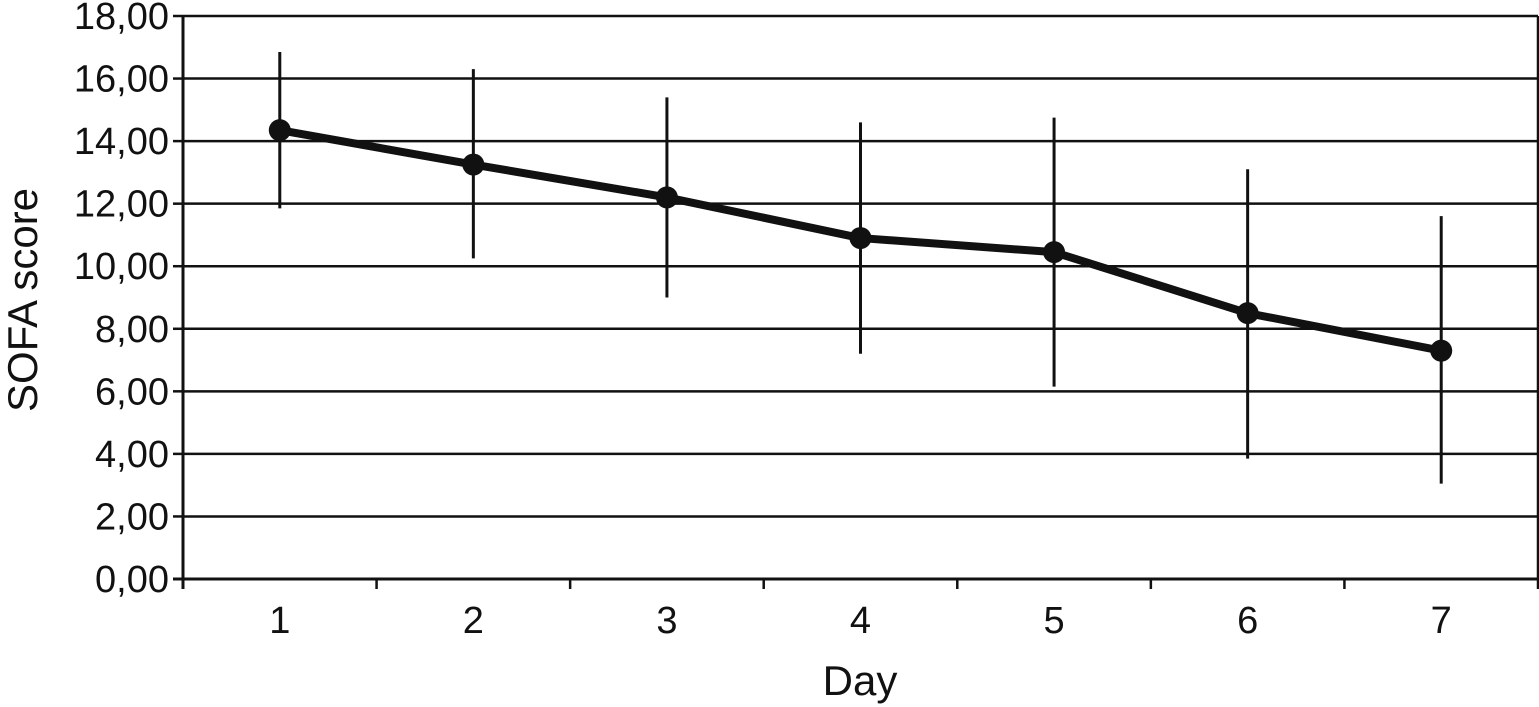 This screenshot has width=1539, height=707. What do you see at coordinates (132, 330) in the screenshot?
I see `y-tick-label-4: 8,00` at bounding box center [132, 330].